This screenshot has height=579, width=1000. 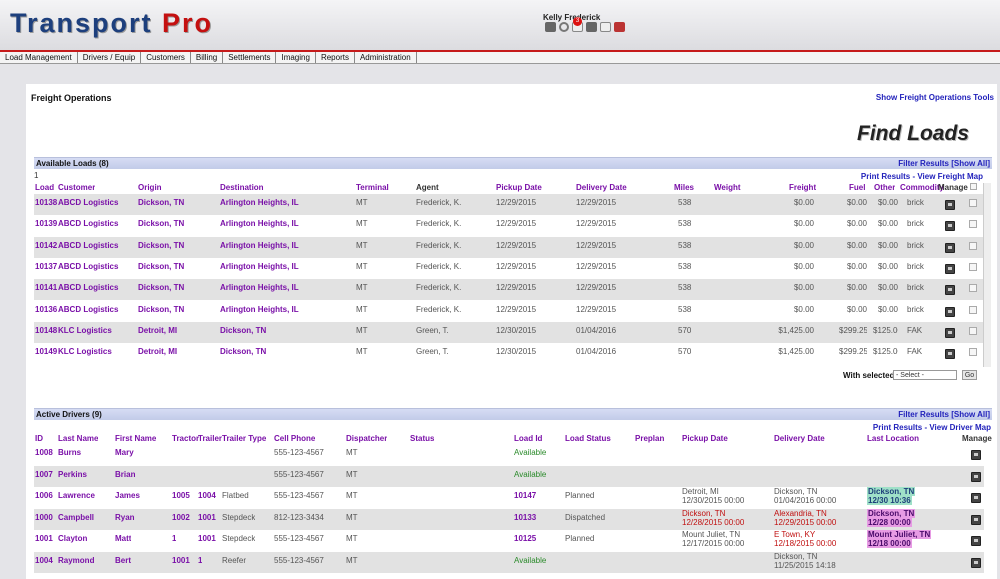 What do you see at coordinates (44, 452) in the screenshot?
I see `driver-id: 1008` at bounding box center [44, 452].